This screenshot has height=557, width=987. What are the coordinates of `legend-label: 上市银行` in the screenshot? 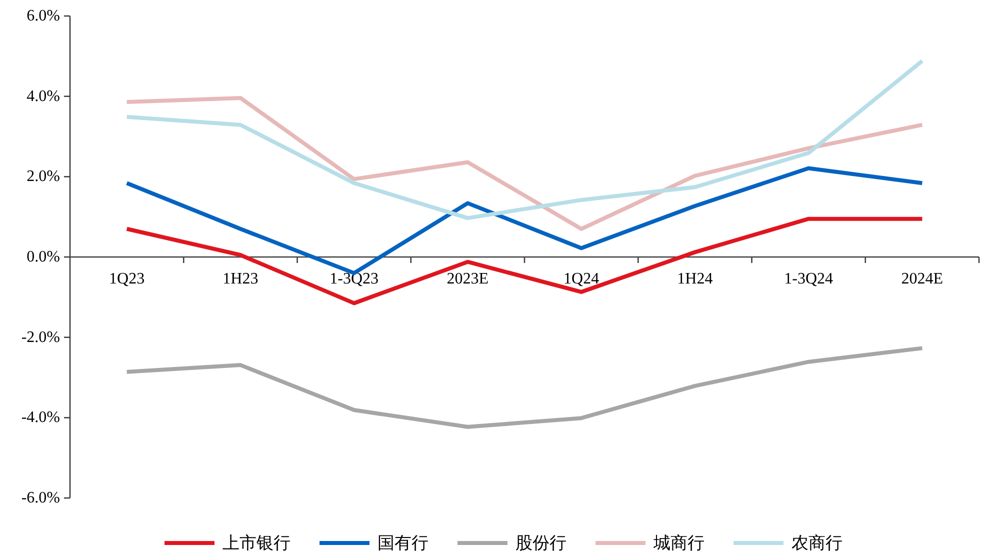 It's located at (256, 543).